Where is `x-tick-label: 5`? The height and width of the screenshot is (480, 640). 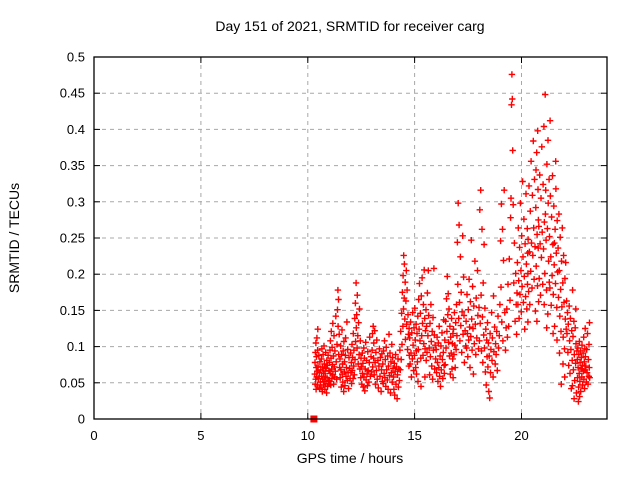 x-tick-label: 5 is located at coordinates (200, 435).